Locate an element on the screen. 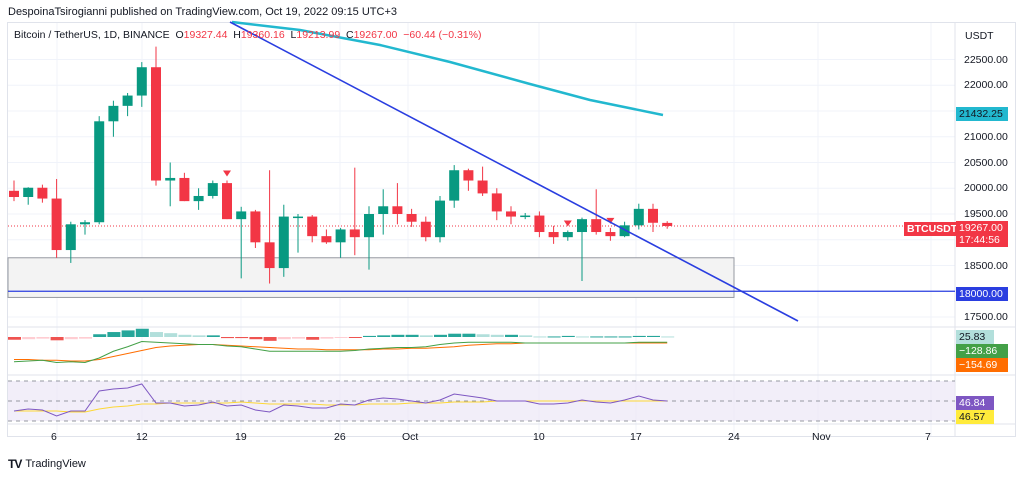 The image size is (1024, 478). price-tick: 17500.00 is located at coordinates (986, 317).